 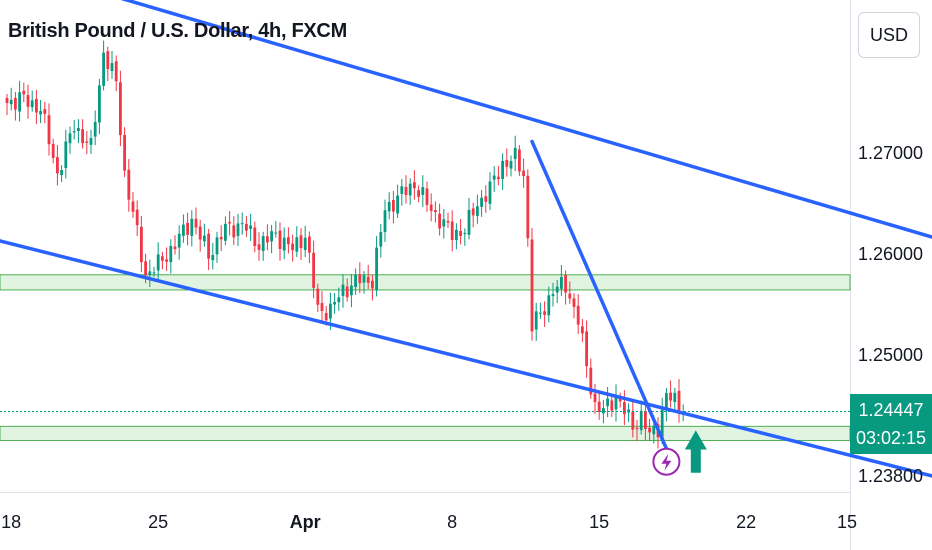 I want to click on time-tick-label: Apr, so click(x=305, y=522).